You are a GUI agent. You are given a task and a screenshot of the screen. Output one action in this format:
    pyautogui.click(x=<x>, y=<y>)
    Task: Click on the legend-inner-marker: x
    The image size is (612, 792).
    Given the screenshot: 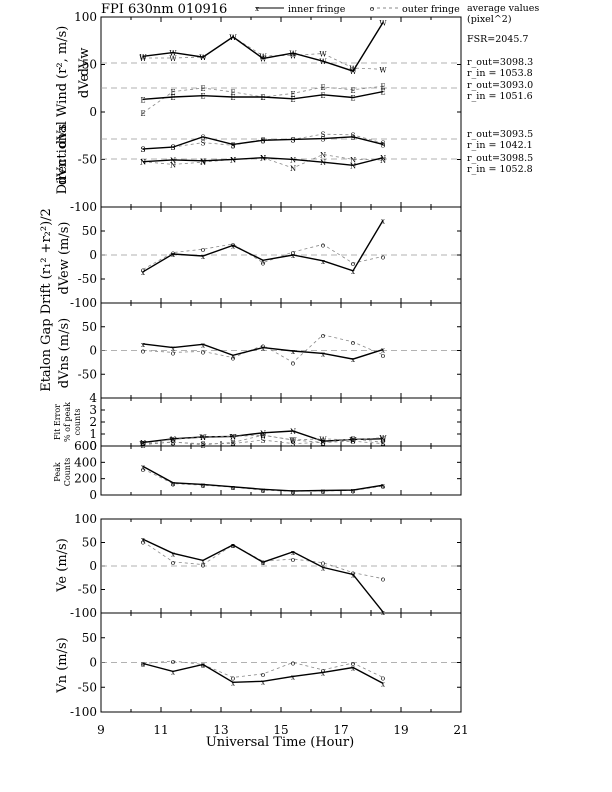 What is the action you would take?
    pyautogui.click(x=257, y=9)
    